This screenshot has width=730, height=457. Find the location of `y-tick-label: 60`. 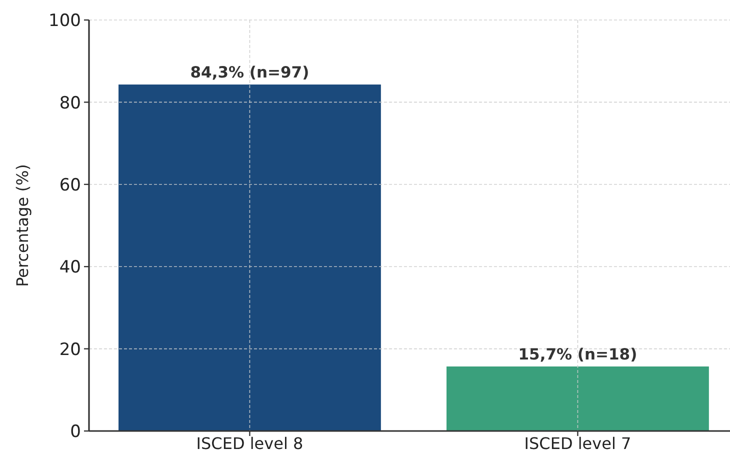

y-tick-label: 60 is located at coordinates (70, 186).